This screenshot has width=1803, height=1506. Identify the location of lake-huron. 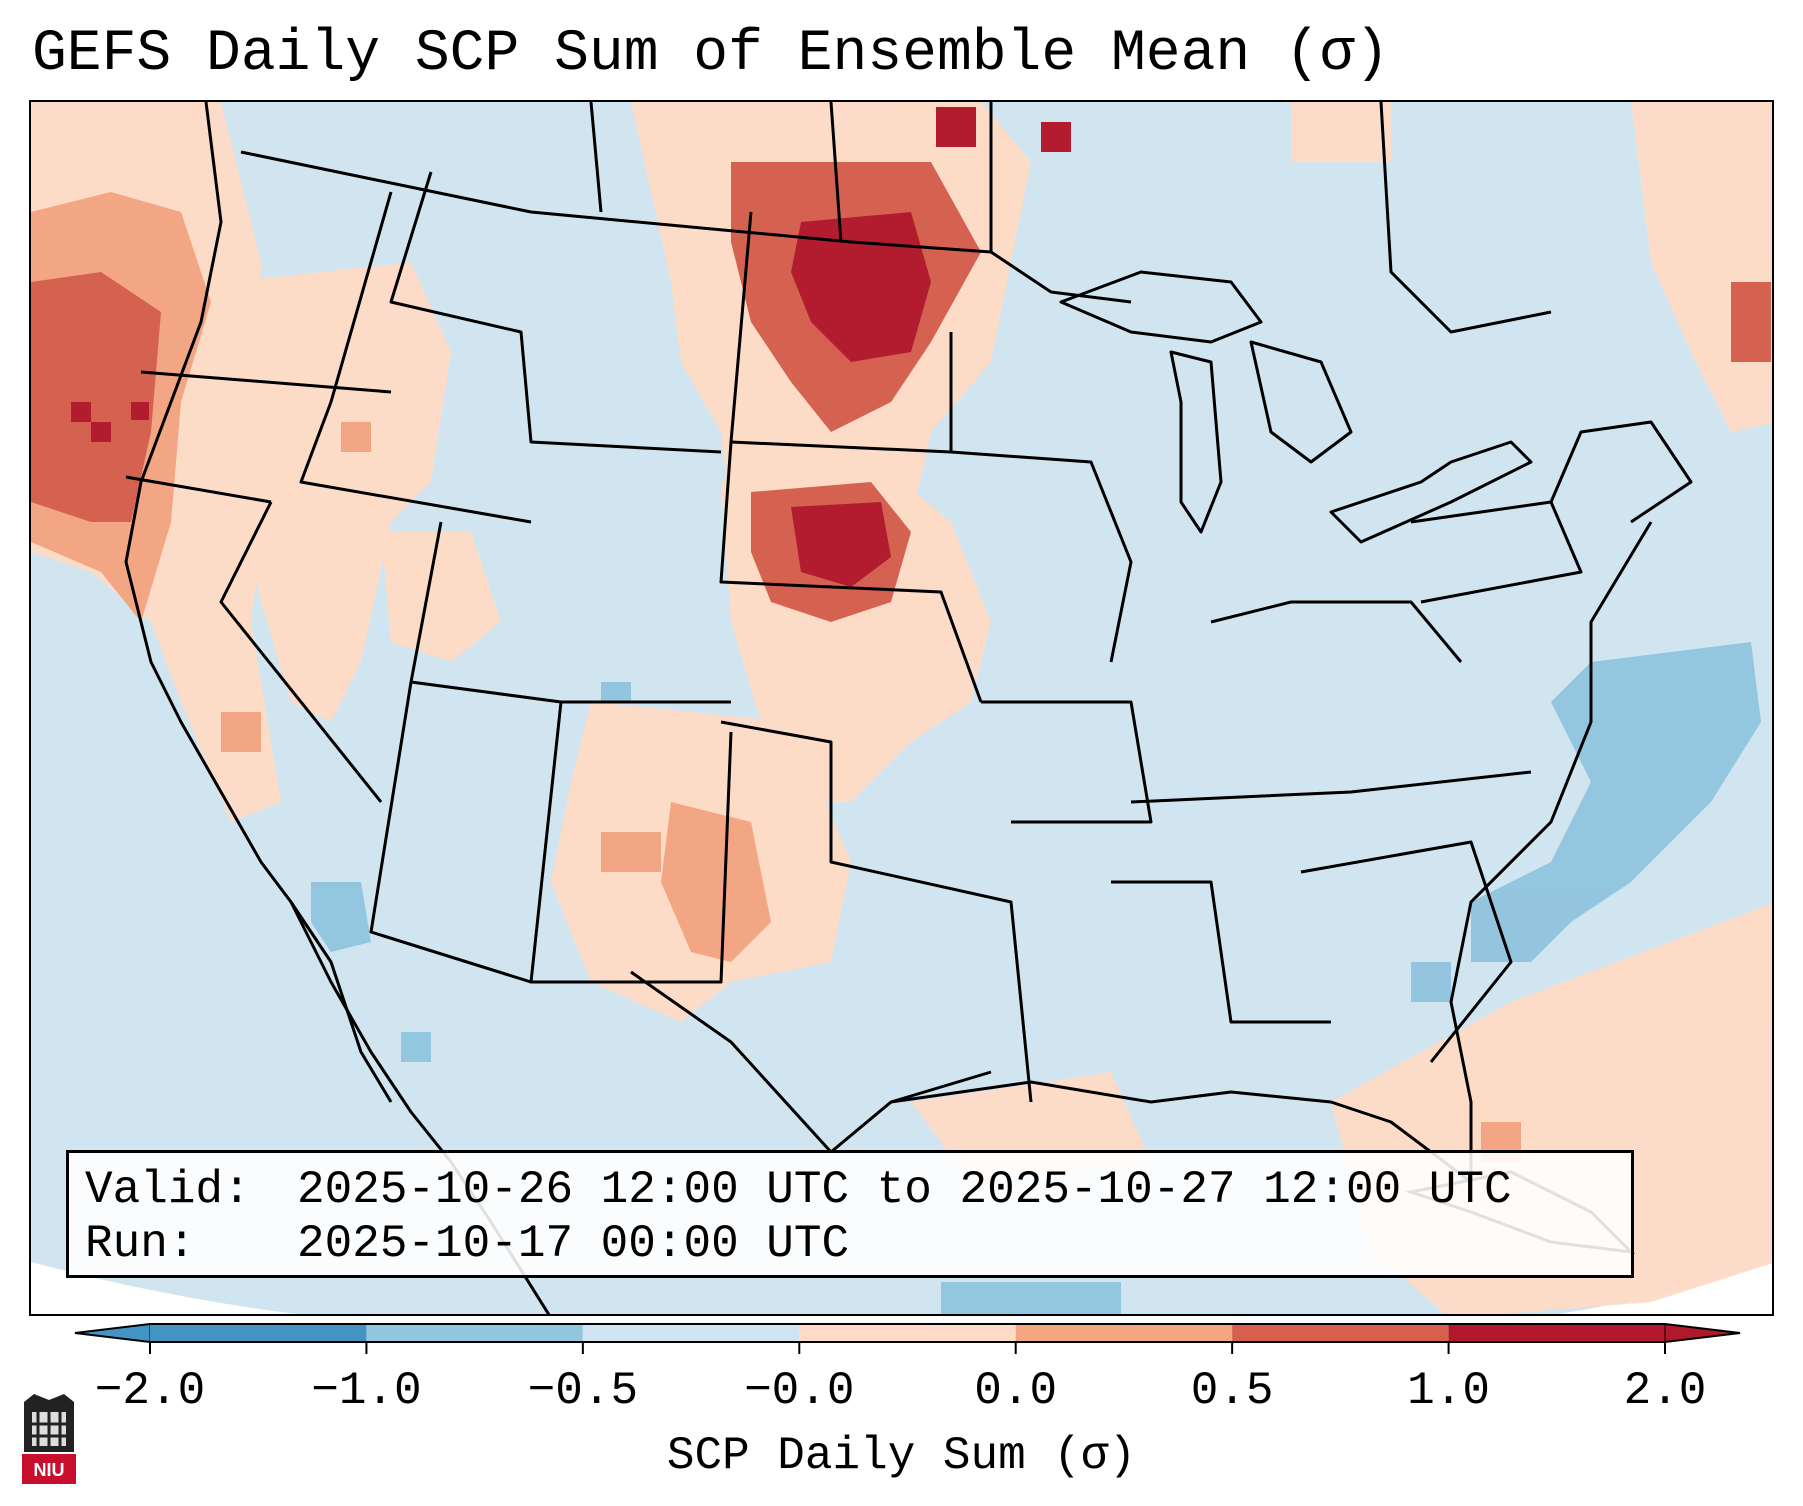
(1301, 402).